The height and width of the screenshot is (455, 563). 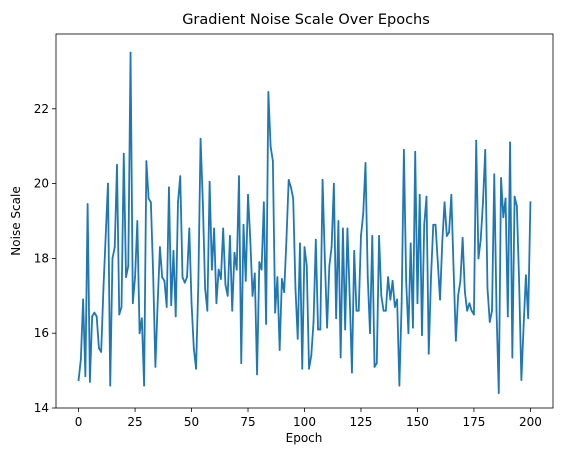 What do you see at coordinates (16, 220) in the screenshot?
I see `y-axis-title: Noise Scale` at bounding box center [16, 220].